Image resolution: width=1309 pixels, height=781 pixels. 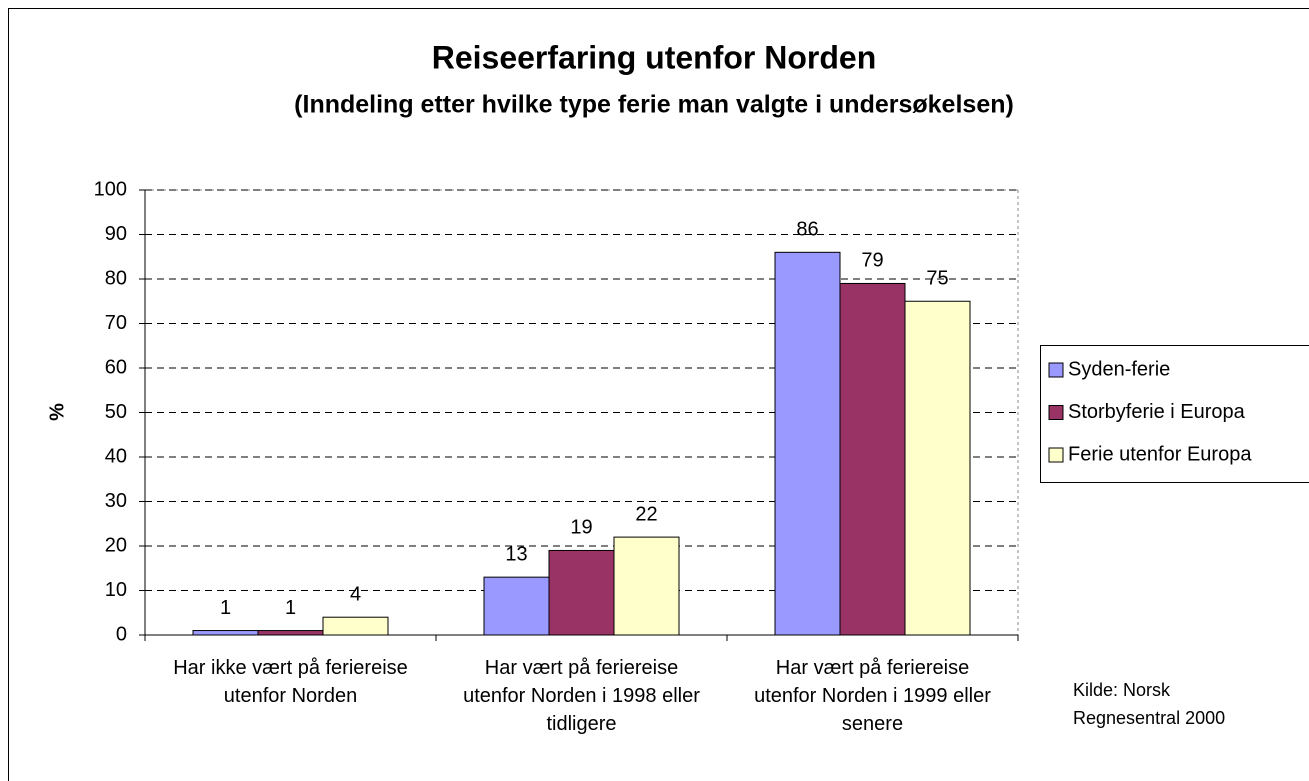 What do you see at coordinates (1160, 454) in the screenshot?
I see `legend-label: Ferie utenfor Europa` at bounding box center [1160, 454].